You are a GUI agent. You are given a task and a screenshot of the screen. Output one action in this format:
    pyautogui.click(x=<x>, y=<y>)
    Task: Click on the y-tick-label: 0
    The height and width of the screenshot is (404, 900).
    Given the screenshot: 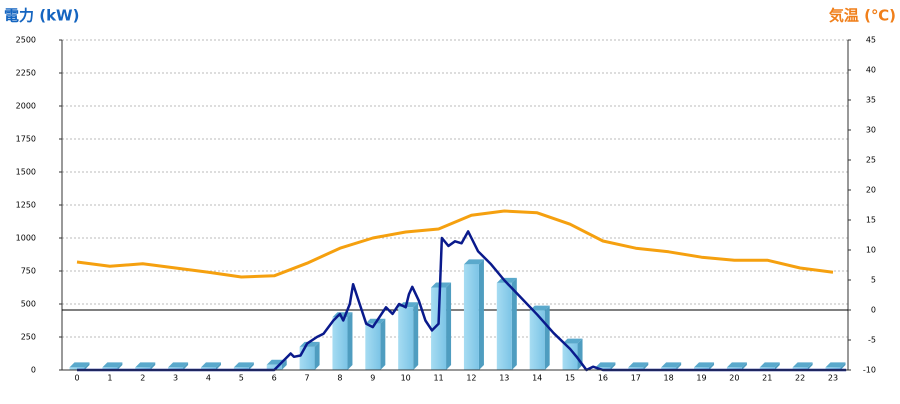 What is the action you would take?
    pyautogui.click(x=33, y=370)
    